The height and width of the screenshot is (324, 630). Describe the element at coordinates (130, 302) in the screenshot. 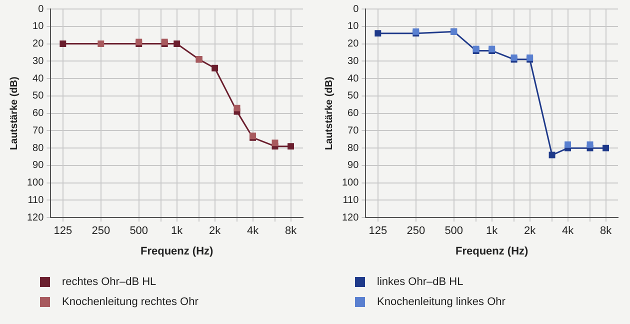

I see `legend-label: Knochenleitung rechtes Ohr` at that location.